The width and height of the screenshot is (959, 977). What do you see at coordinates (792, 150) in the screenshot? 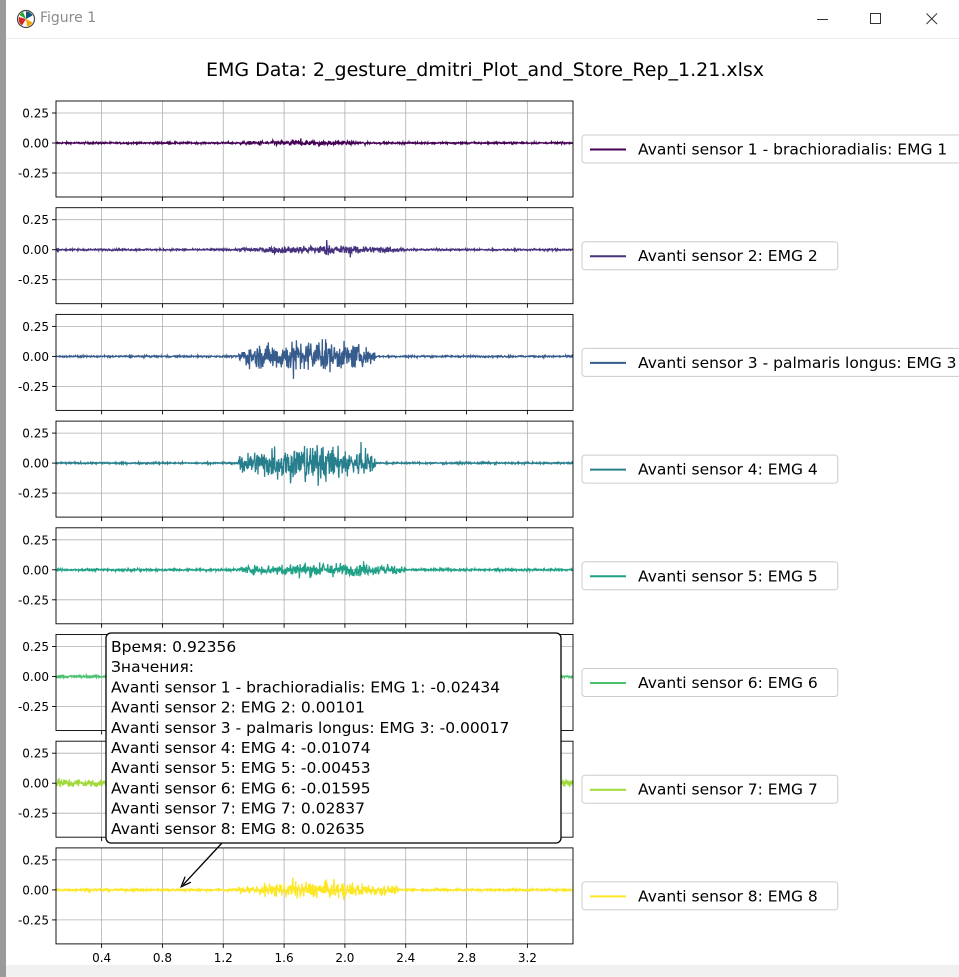
I see `legend-label: Avanti sensor 1 - brachioradialis: EMG 1` at bounding box center [792, 150].